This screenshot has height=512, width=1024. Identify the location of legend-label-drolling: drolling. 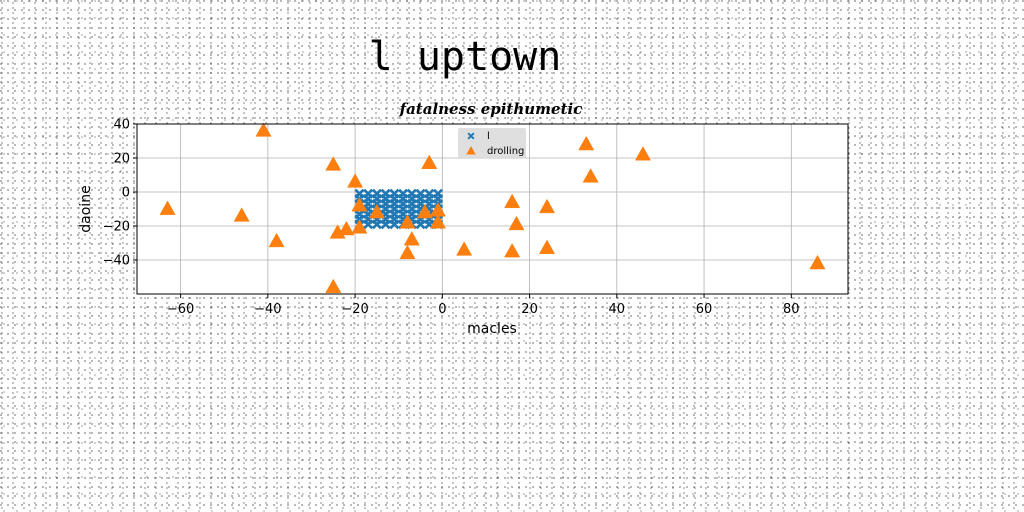
(505, 151).